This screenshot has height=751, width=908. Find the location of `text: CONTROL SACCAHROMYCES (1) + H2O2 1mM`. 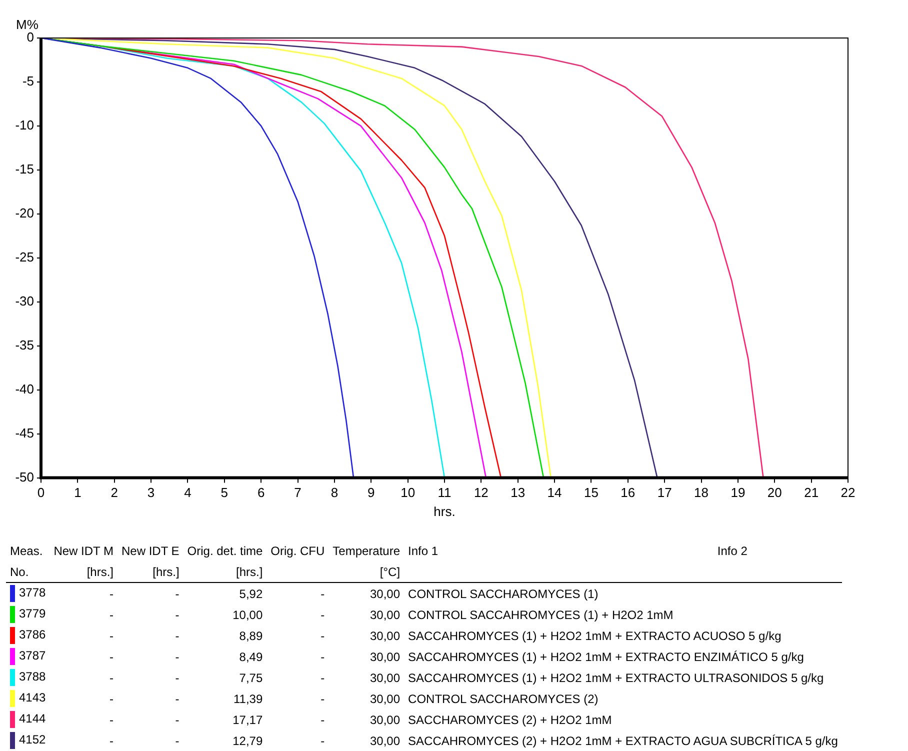

text: CONTROL SACCAHROMYCES (1) + H2O2 1mM is located at coordinates (540, 615).